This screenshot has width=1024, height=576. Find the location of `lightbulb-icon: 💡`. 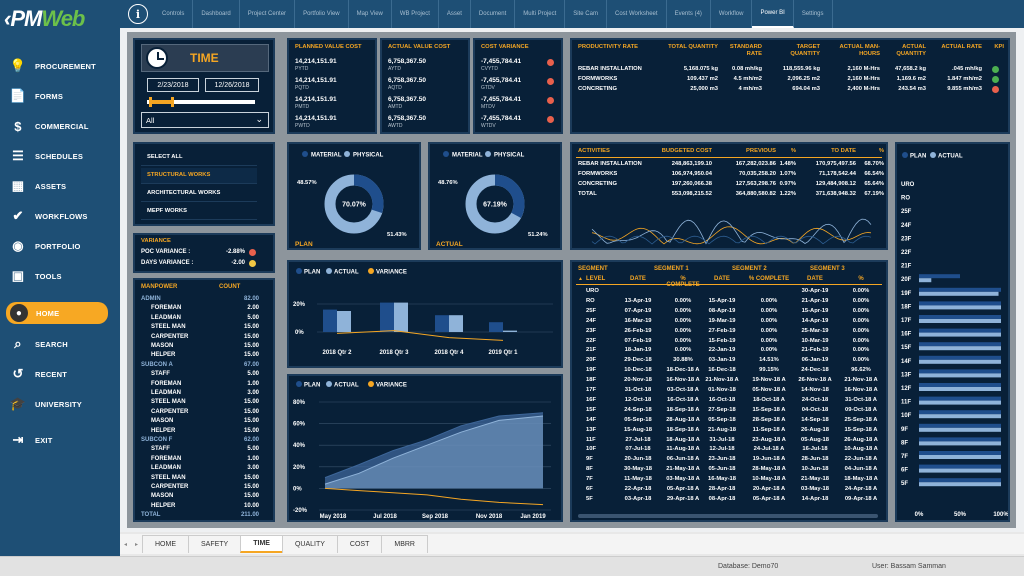

lightbulb-icon: 💡 is located at coordinates (18, 65).